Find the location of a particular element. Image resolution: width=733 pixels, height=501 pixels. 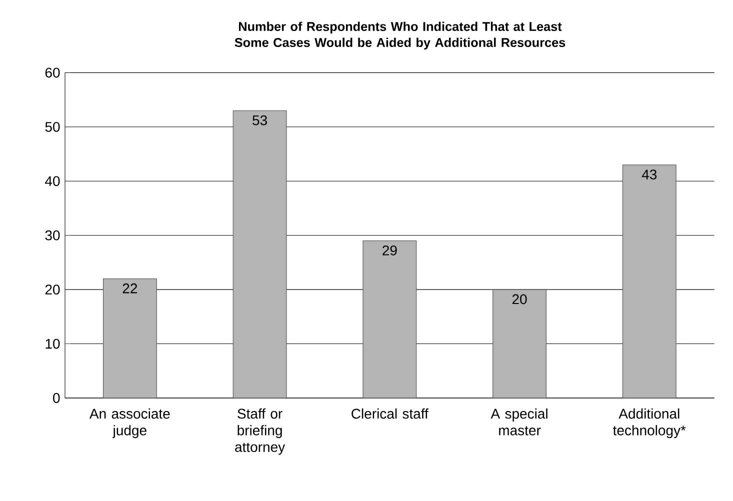

x-tick-label: Staff or briefing attorney is located at coordinates (260, 431).